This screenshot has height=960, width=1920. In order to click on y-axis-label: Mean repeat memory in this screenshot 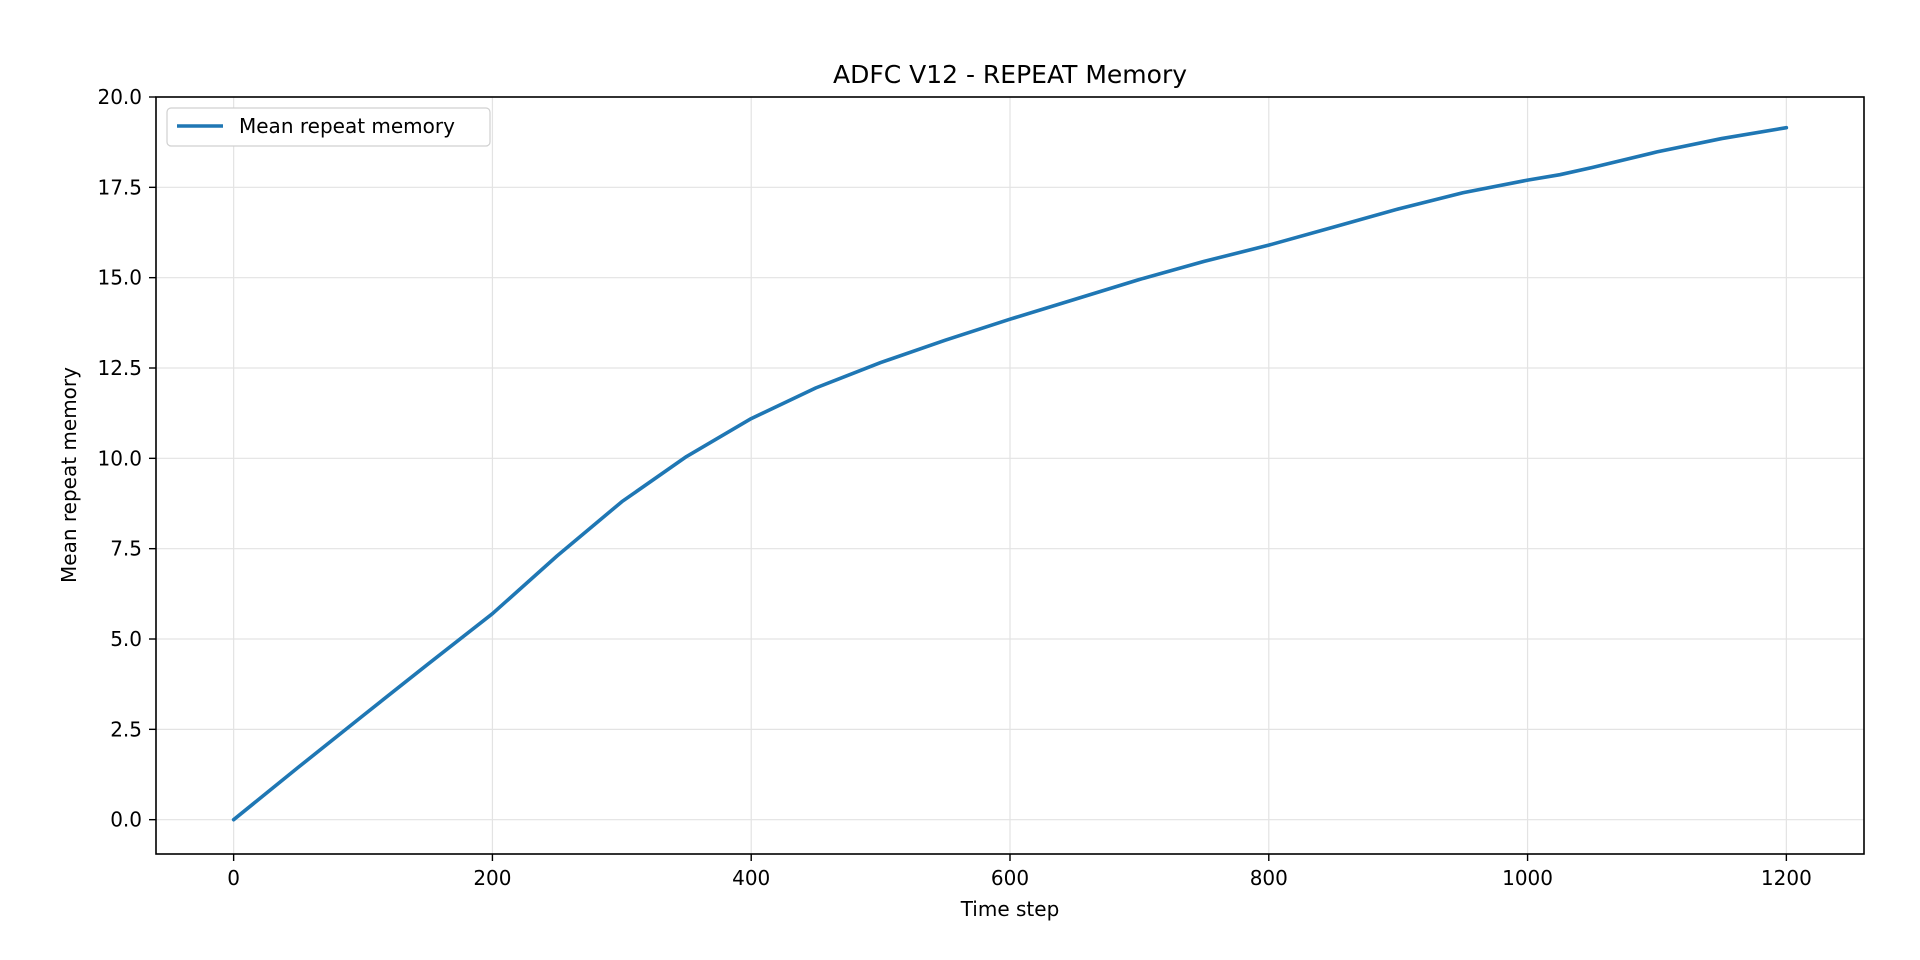, I will do `click(69, 475)`.